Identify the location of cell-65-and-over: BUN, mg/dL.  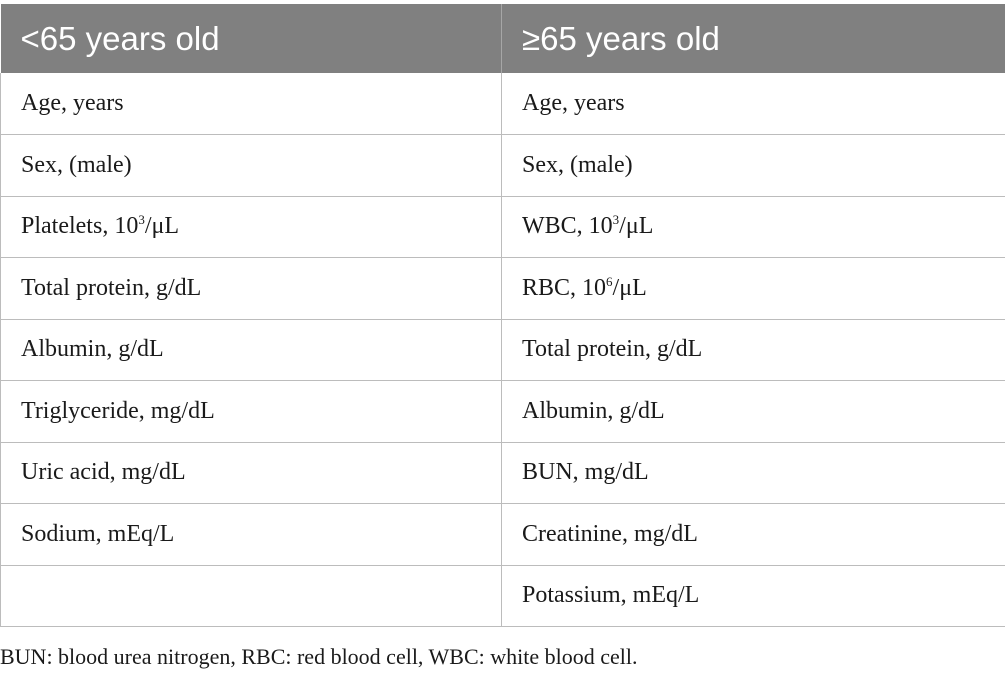
(753, 473).